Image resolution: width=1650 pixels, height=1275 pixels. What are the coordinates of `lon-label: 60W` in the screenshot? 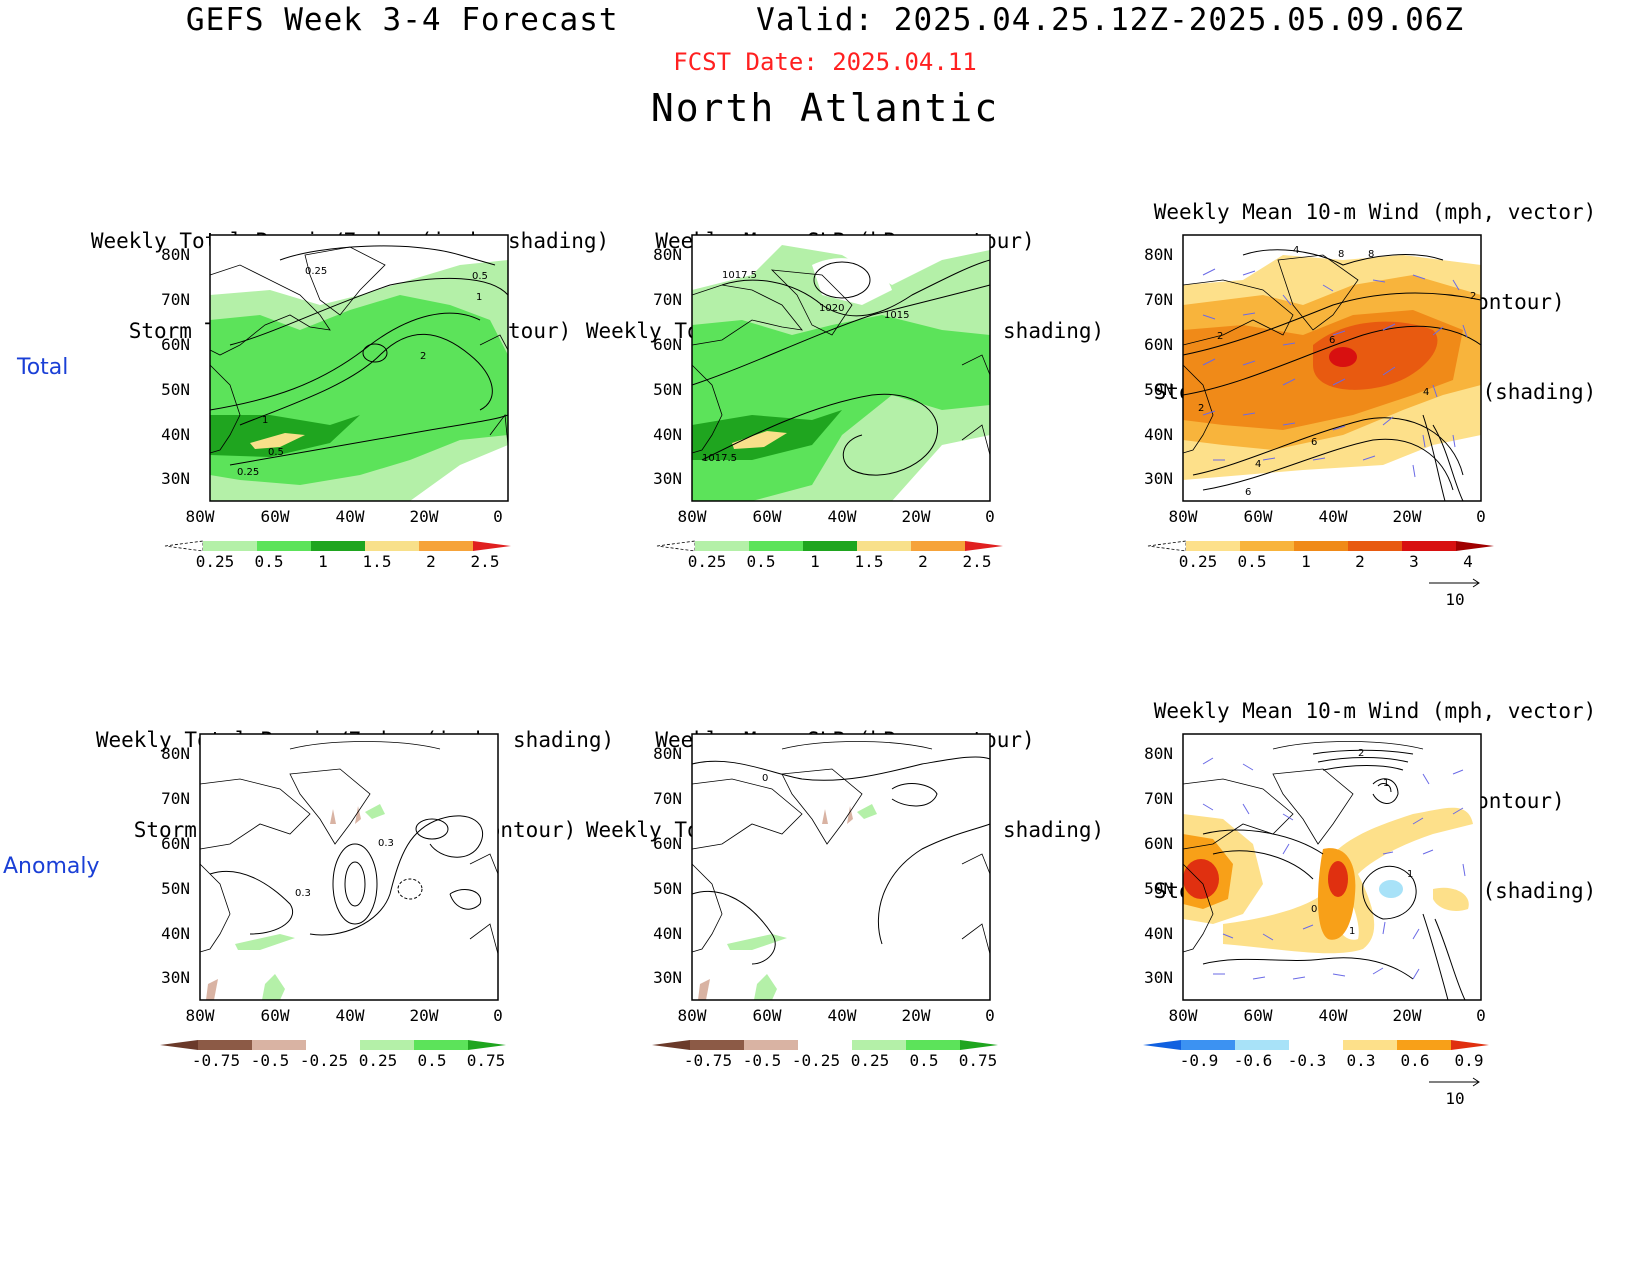 It's located at (275, 516).